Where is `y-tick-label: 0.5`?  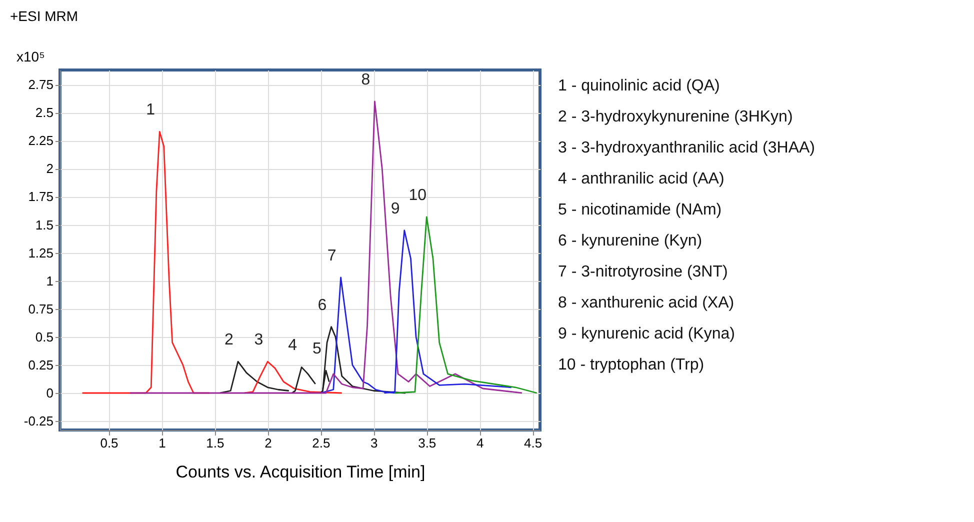 y-tick-label: 0.5 is located at coordinates (44, 336).